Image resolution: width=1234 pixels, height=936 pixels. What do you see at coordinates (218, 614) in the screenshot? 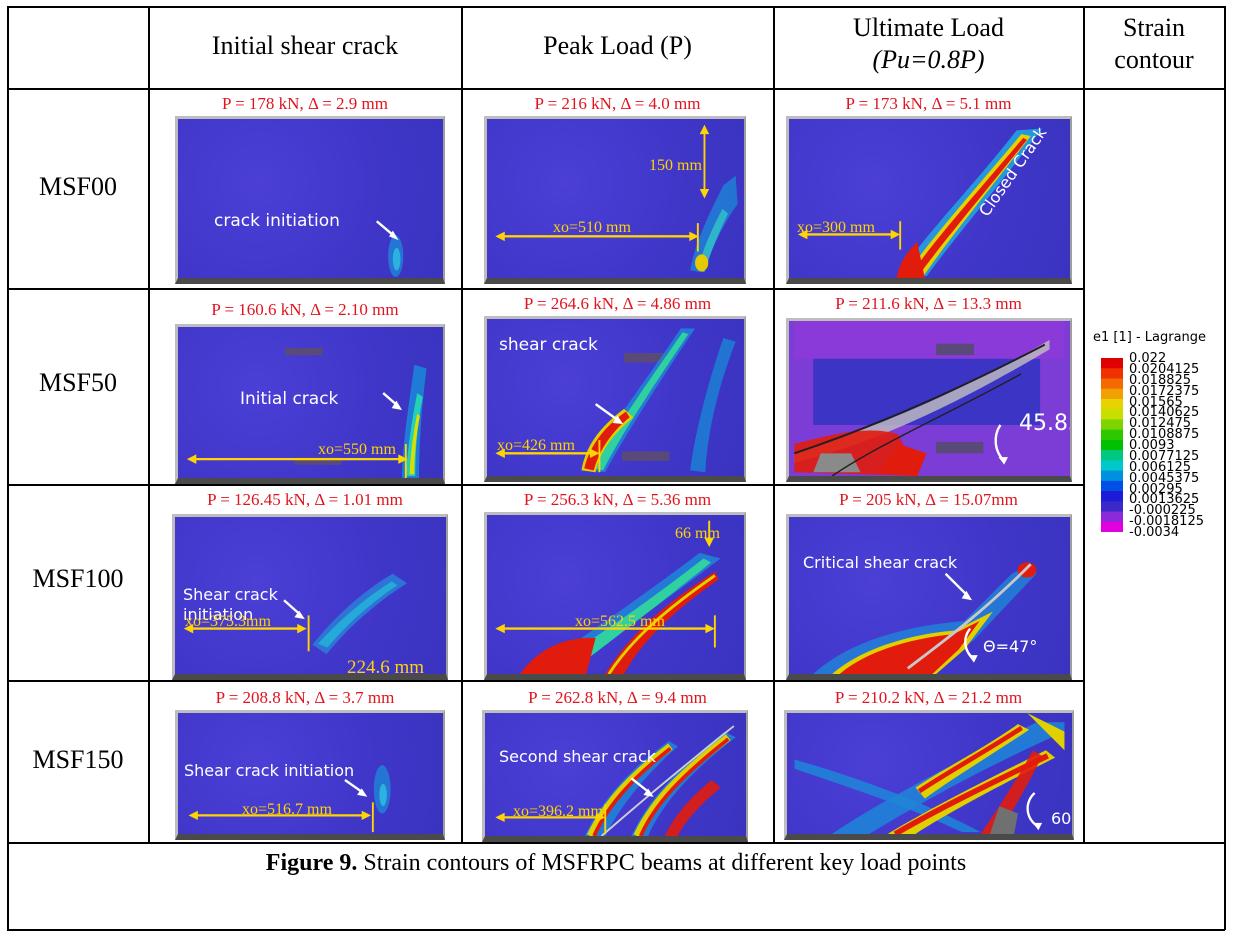
I see `annotation-initiation: initiation` at bounding box center [218, 614].